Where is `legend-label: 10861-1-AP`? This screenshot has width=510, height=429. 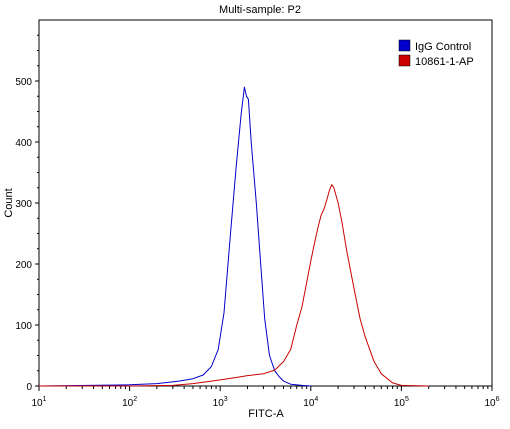
legend-label: 10861-1-AP is located at coordinates (444, 62).